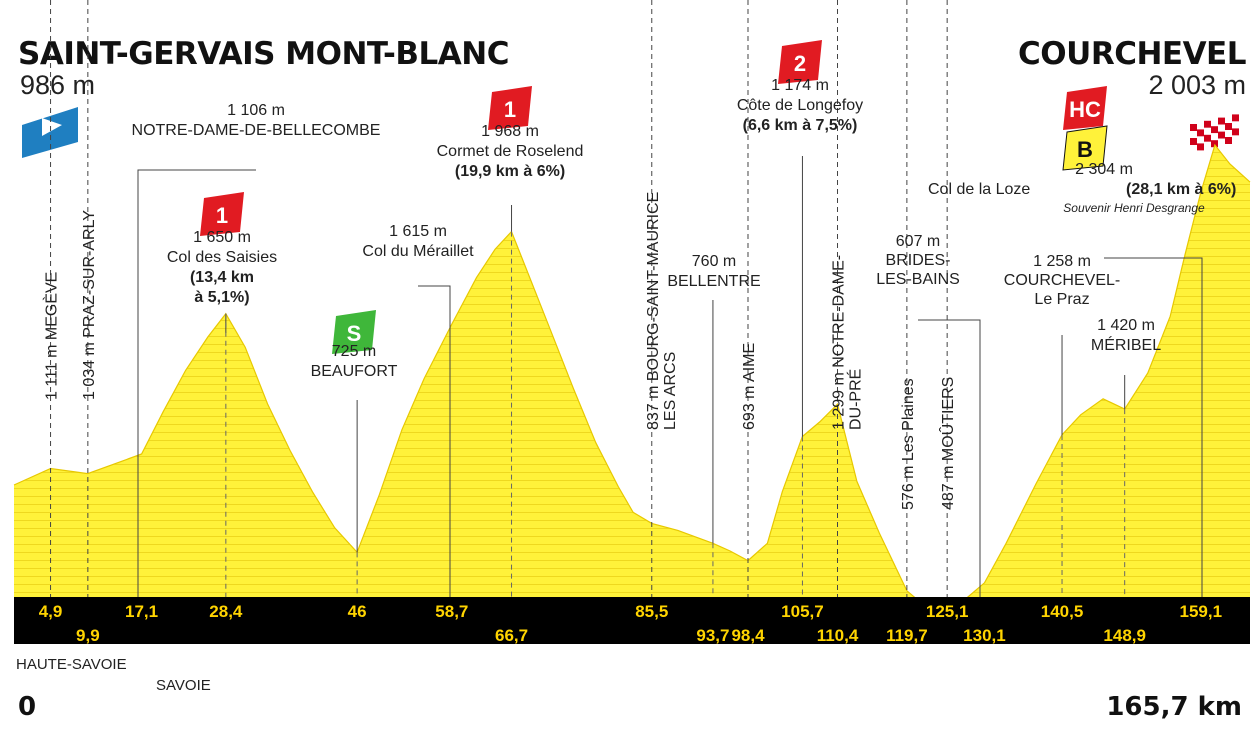  What do you see at coordinates (1200, 611) in the screenshot?
I see `km-label: 159,1` at bounding box center [1200, 611].